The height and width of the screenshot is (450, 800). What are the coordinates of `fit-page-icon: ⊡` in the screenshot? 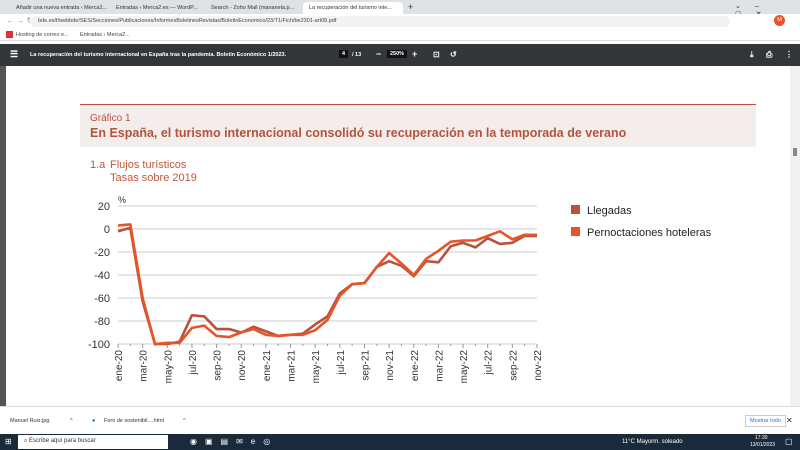 It's located at (436, 54).